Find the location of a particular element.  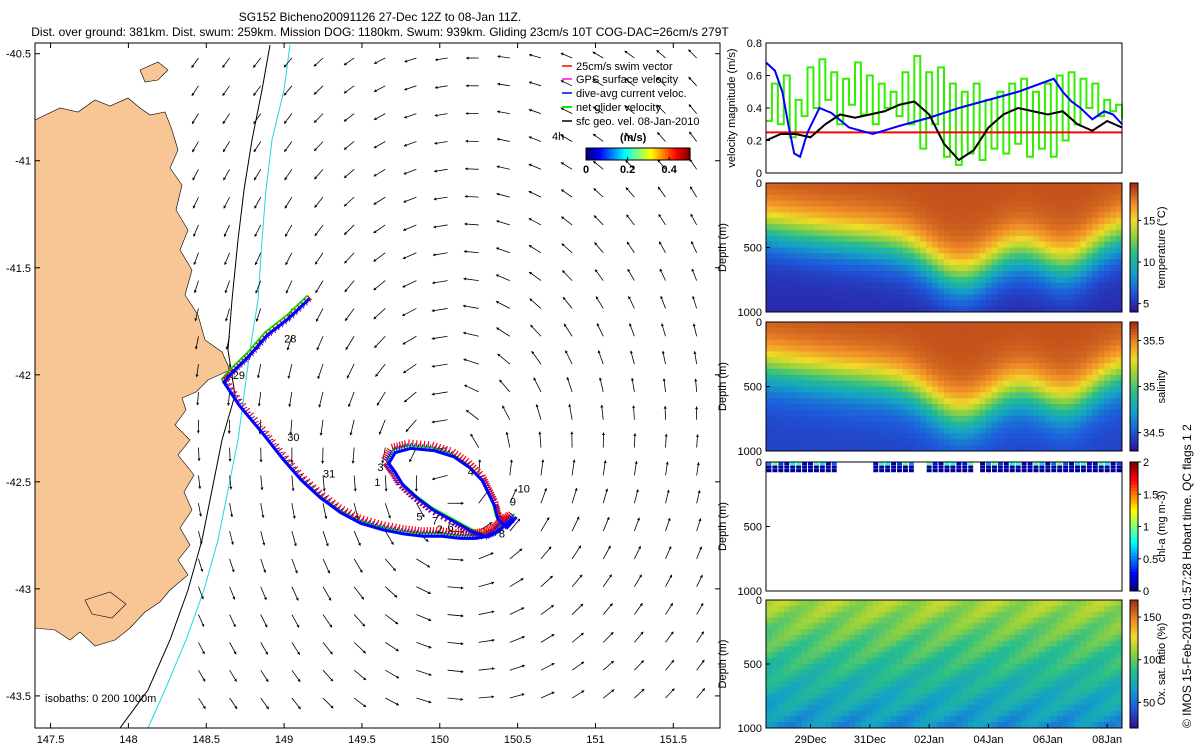

map-x-tick-label: 148.5 is located at coordinates (206, 740).